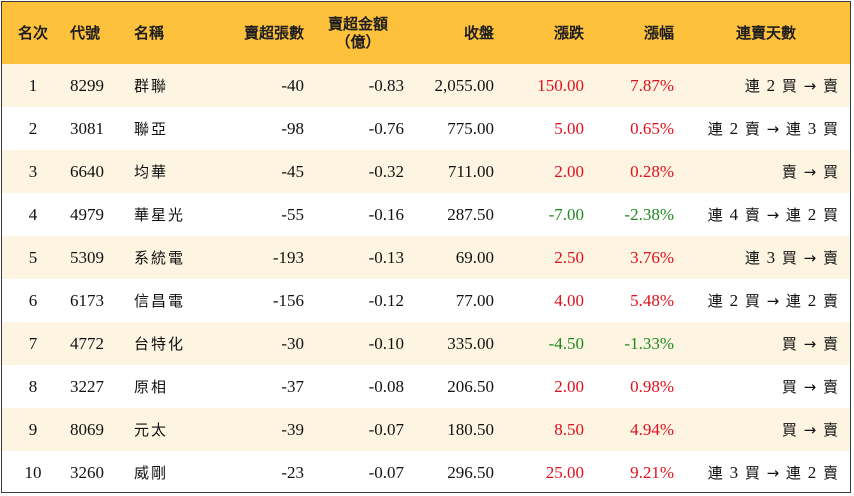  Describe the element at coordinates (87, 429) in the screenshot. I see `cell-code: 8069` at that location.